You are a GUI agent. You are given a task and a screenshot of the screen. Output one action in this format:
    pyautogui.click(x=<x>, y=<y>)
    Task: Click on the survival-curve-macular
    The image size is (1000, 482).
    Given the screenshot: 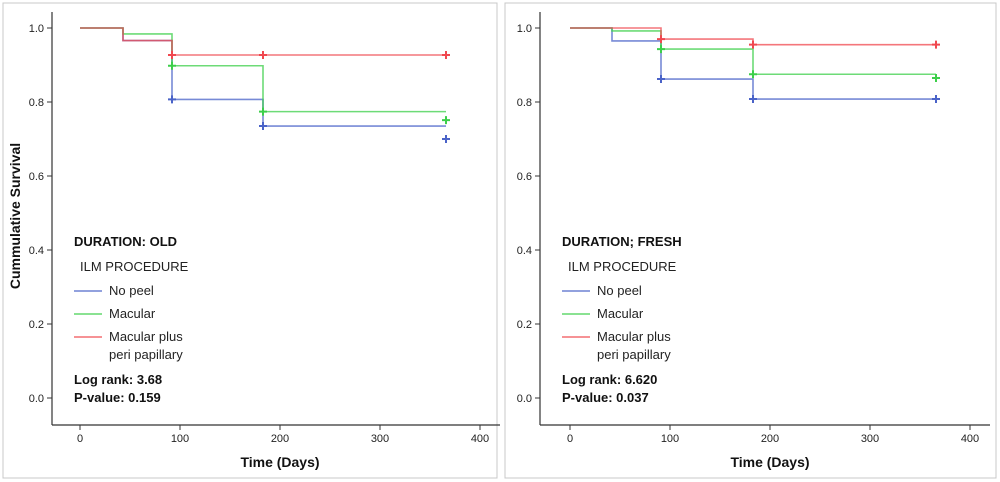 What is the action you would take?
    pyautogui.click(x=753, y=51)
    